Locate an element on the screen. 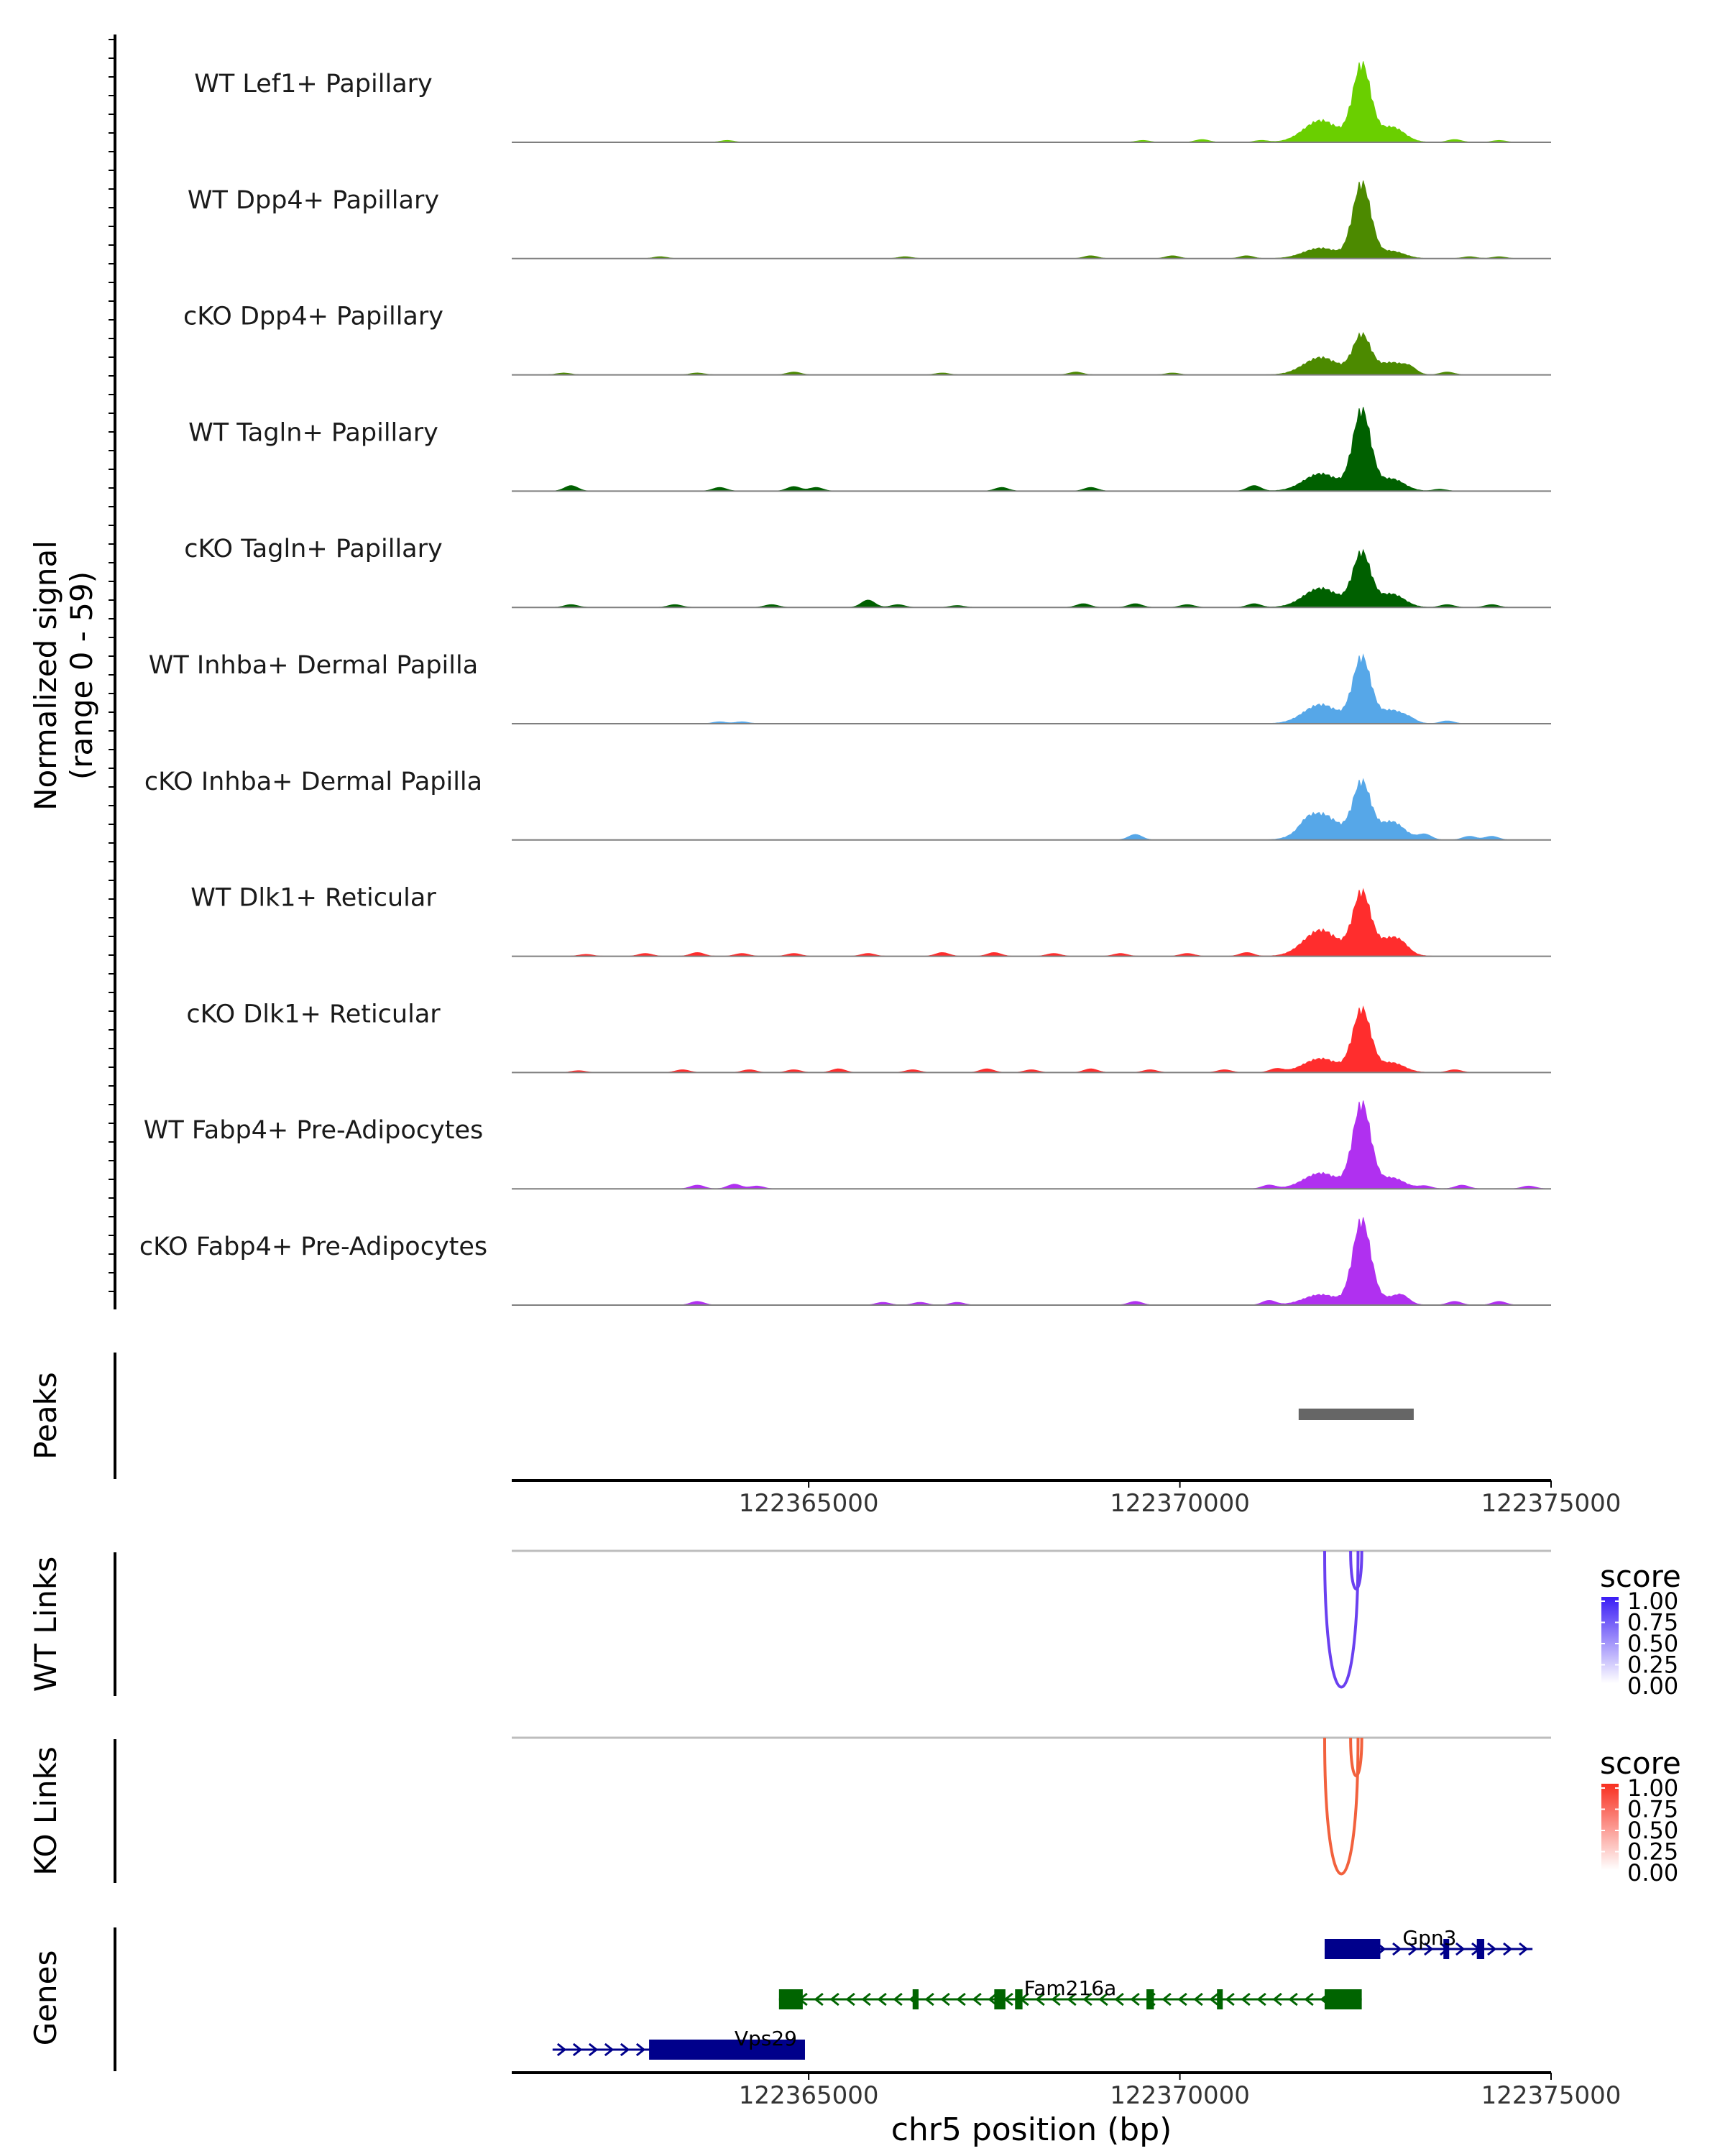 The image size is (1725, 2156). peak-region is located at coordinates (1356, 1414).